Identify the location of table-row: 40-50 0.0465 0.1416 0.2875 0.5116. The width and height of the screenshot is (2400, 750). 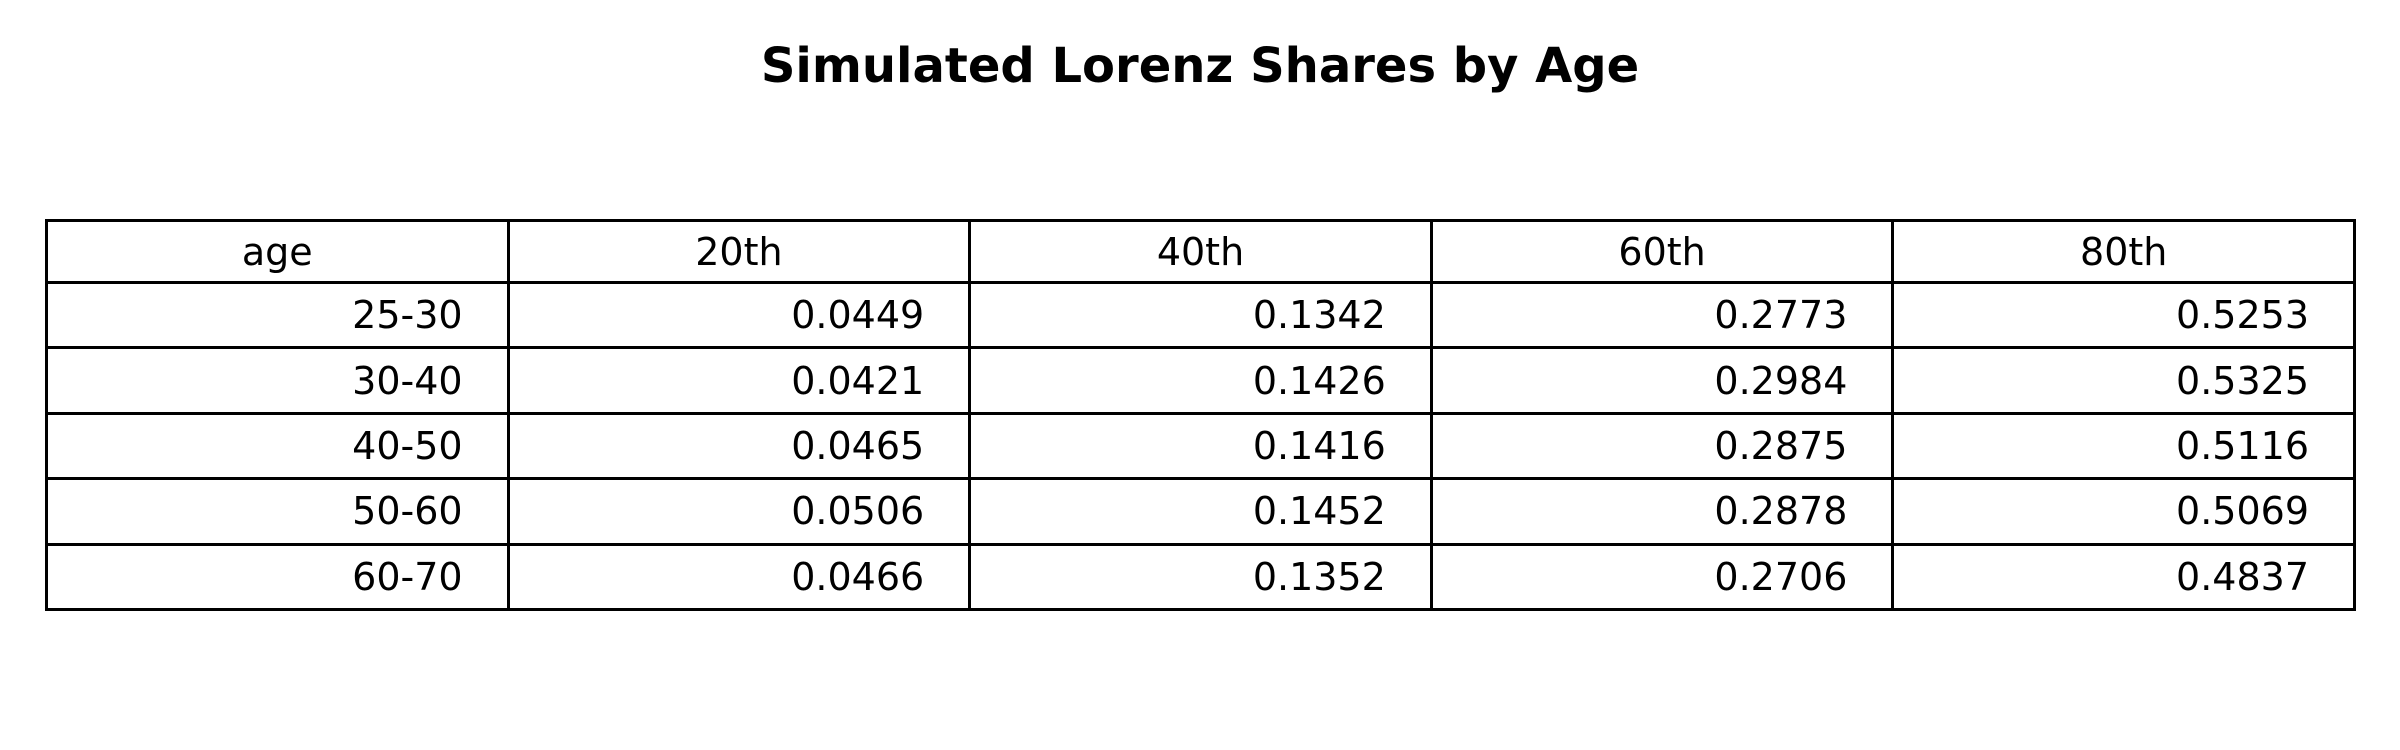
(1200, 446).